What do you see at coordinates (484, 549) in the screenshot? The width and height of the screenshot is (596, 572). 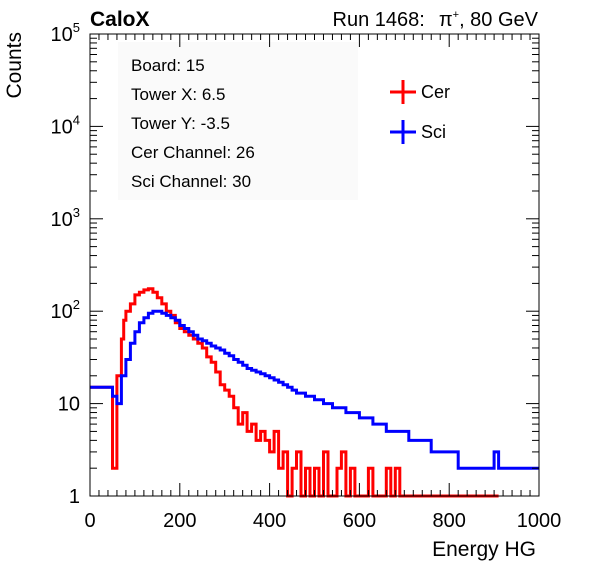 I see `x-axis-label: Energy HG` at bounding box center [484, 549].